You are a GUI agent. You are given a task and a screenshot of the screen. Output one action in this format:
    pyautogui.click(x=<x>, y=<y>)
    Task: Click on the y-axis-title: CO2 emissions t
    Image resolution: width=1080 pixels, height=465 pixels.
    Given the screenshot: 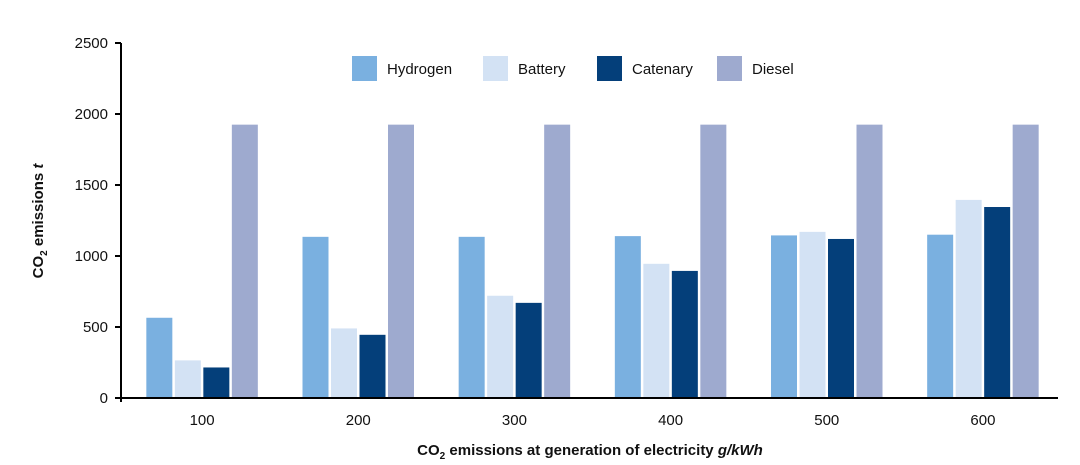 What is the action you would take?
    pyautogui.click(x=40, y=221)
    